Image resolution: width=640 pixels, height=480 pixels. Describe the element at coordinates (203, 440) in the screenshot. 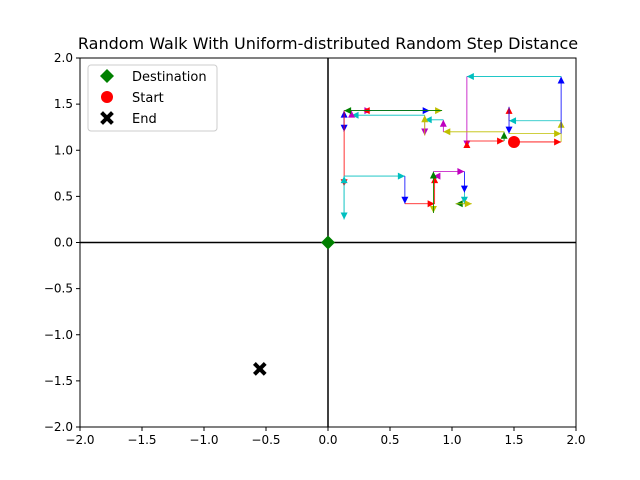

I see `x-tick-label: −1.0` at that location.